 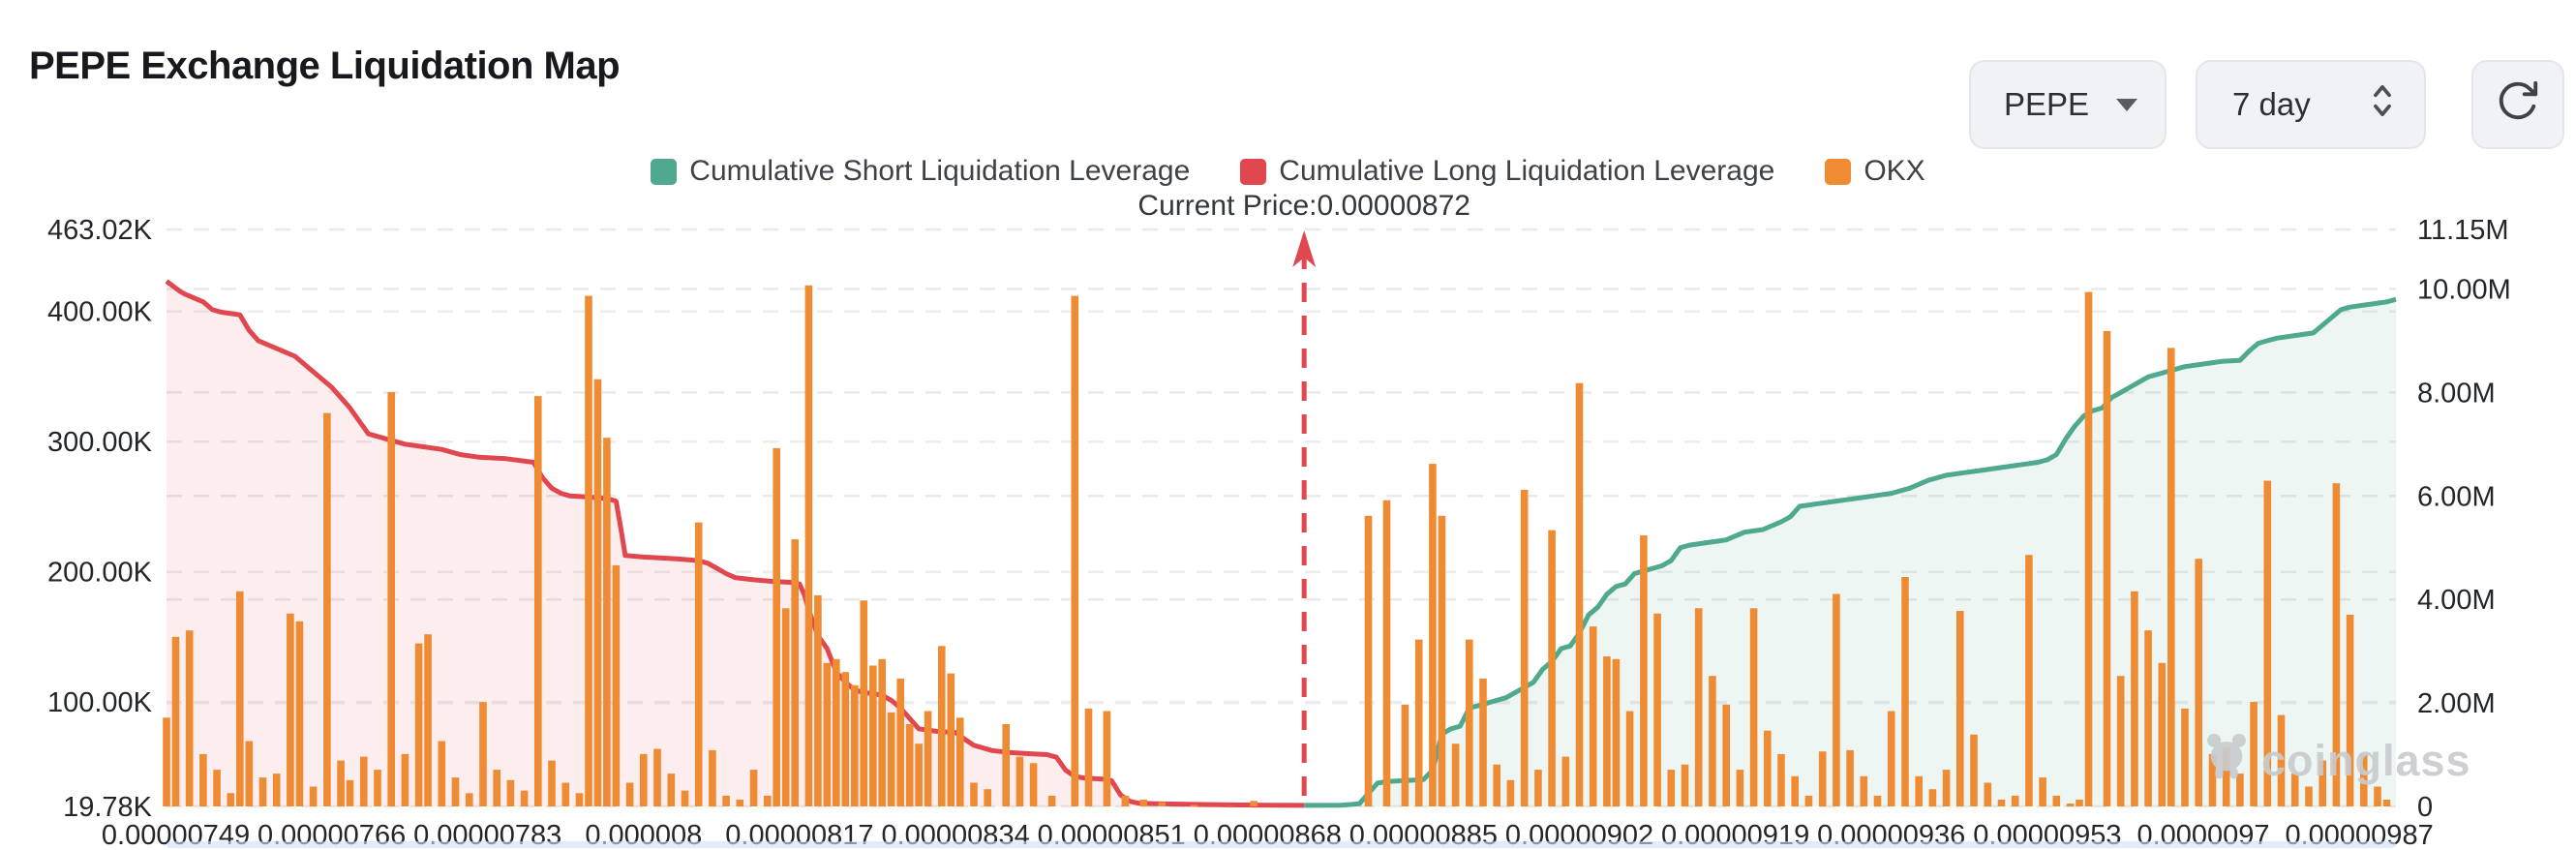 What do you see at coordinates (2366, 760) in the screenshot?
I see `watermark-text: coinglass` at bounding box center [2366, 760].